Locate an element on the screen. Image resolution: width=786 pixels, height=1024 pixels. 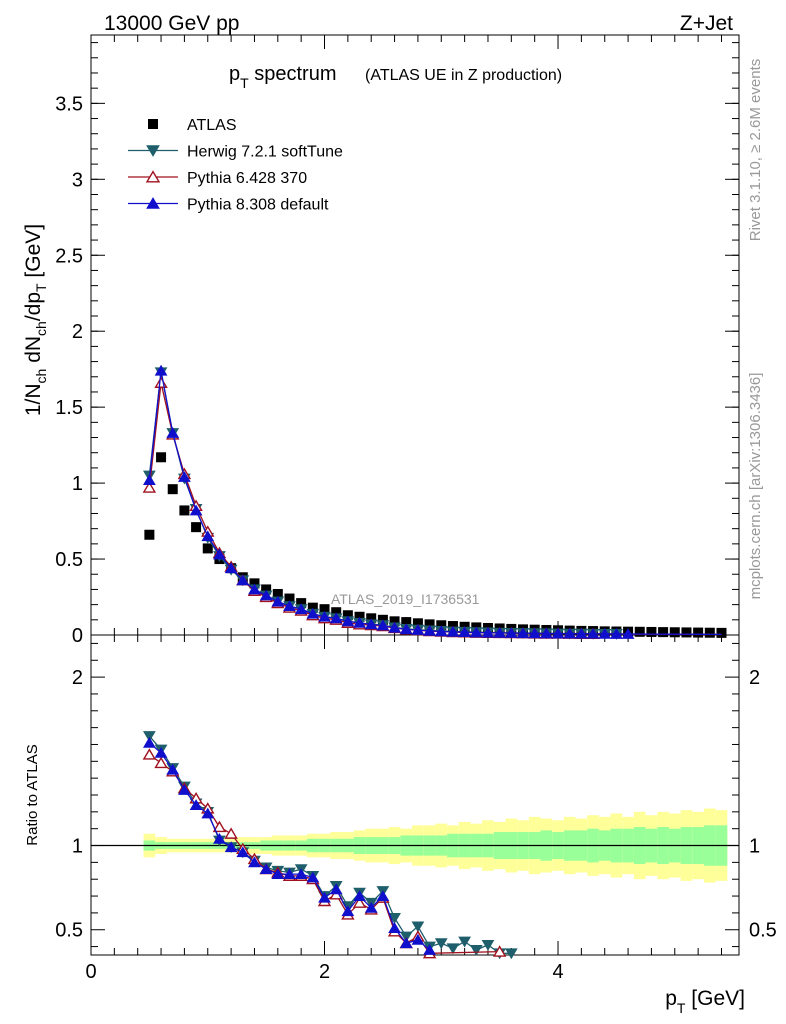
process-label: Z+Jet is located at coordinates (706, 23).